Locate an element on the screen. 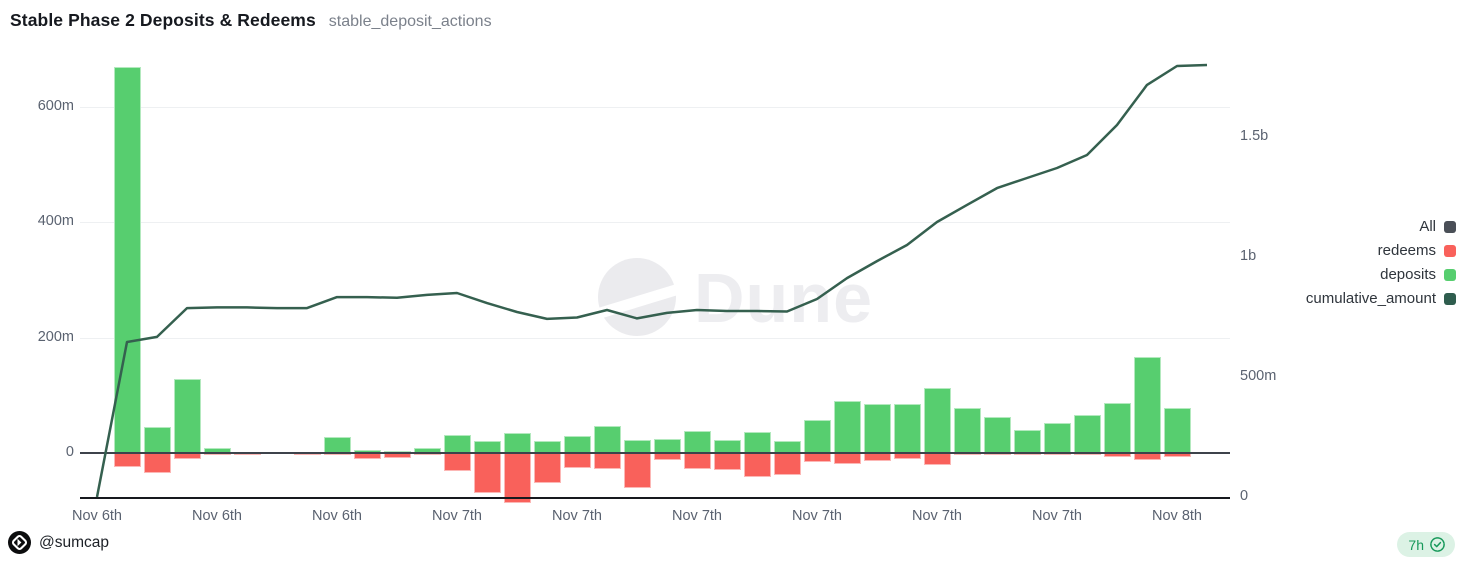  legend-item-cumulative-amount: cumulative_amount is located at coordinates (1381, 298).